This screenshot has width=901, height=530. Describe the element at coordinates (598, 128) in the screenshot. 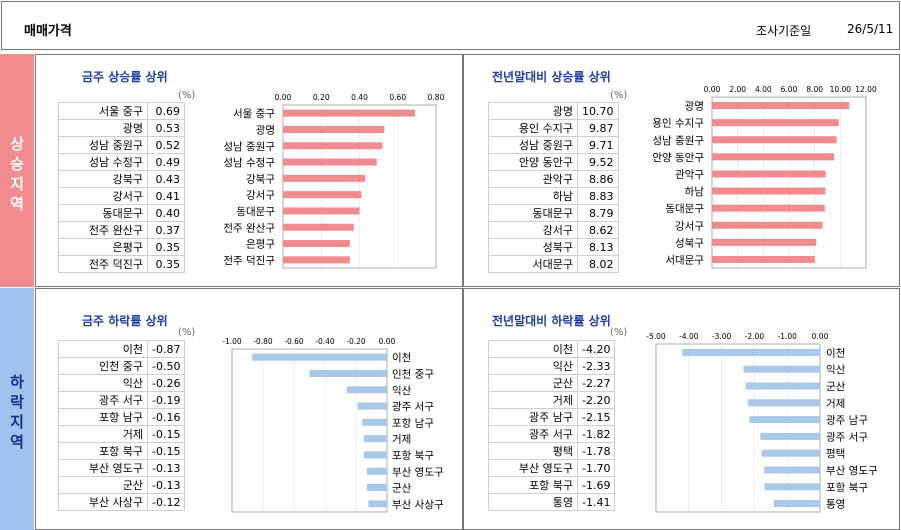

I see `rate-value: 9.87` at that location.